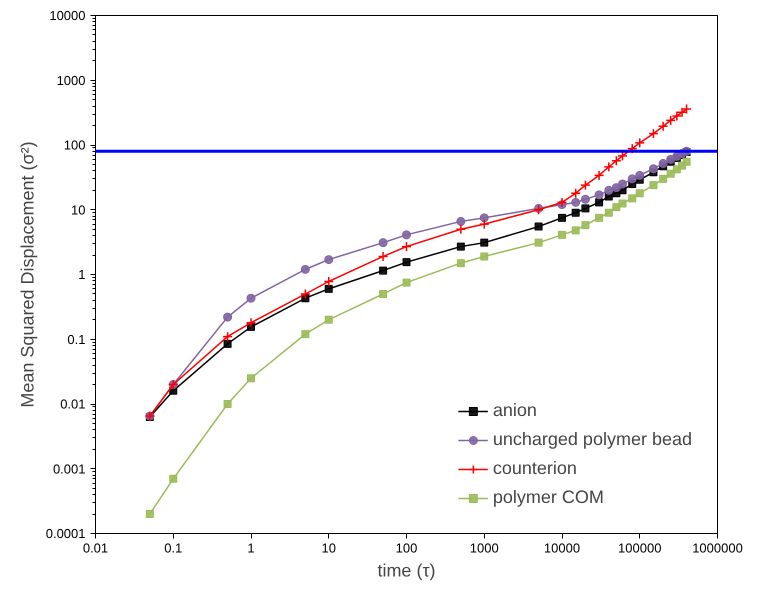 This screenshot has height=593, width=767. What do you see at coordinates (717, 548) in the screenshot?
I see `x-tick-label: 1000000` at bounding box center [717, 548].